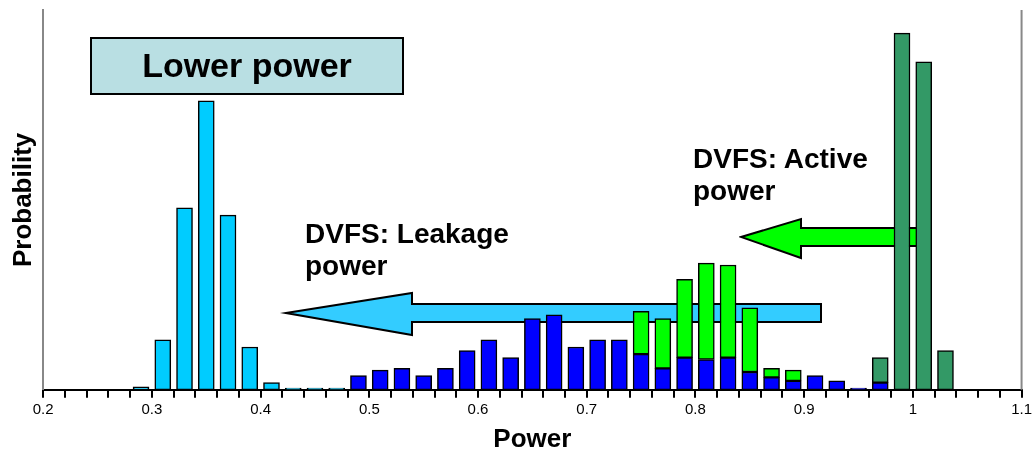  Describe the element at coordinates (247, 66) in the screenshot. I see `annotation: Lower power` at that location.